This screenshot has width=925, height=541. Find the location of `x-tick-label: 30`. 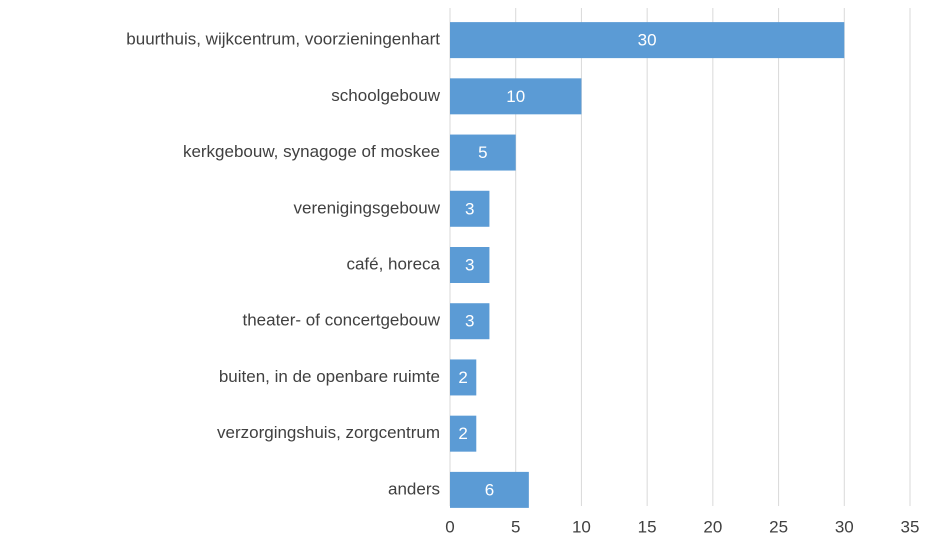

x-tick-label: 30 is located at coordinates (844, 526).